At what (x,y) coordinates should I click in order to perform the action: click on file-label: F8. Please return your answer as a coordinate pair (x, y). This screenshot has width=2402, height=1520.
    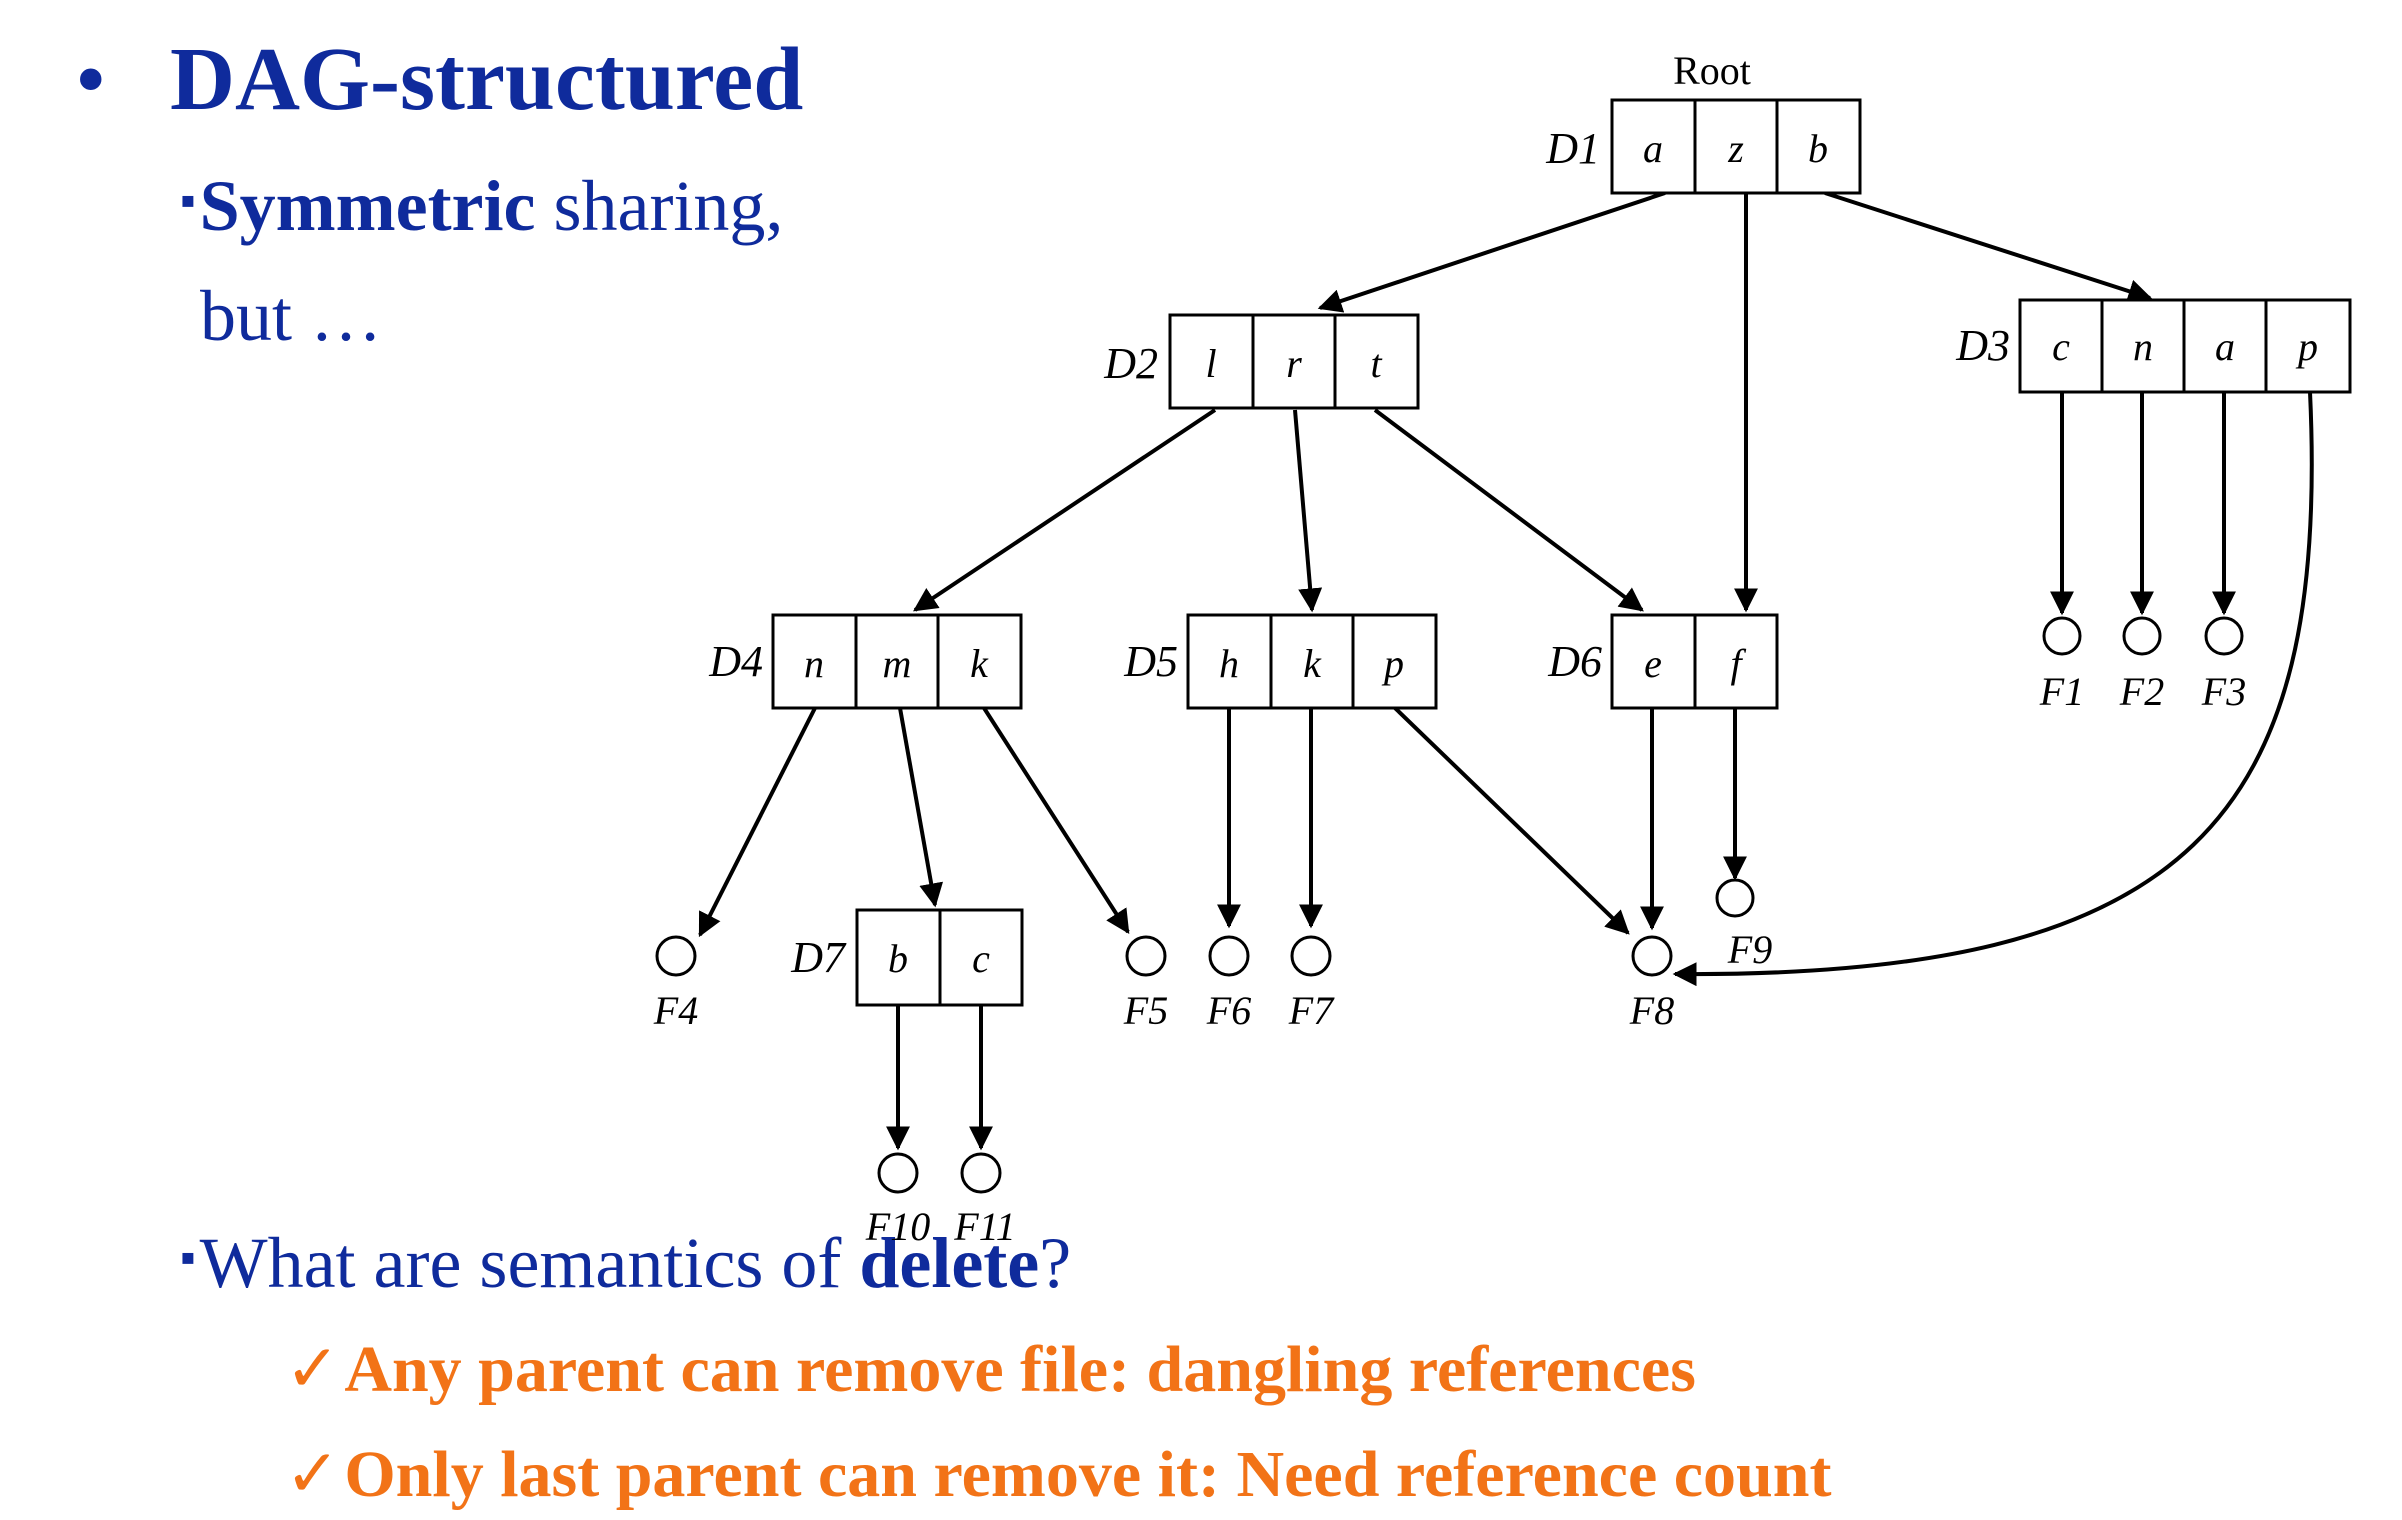
    Looking at the image, I should click on (1651, 1010).